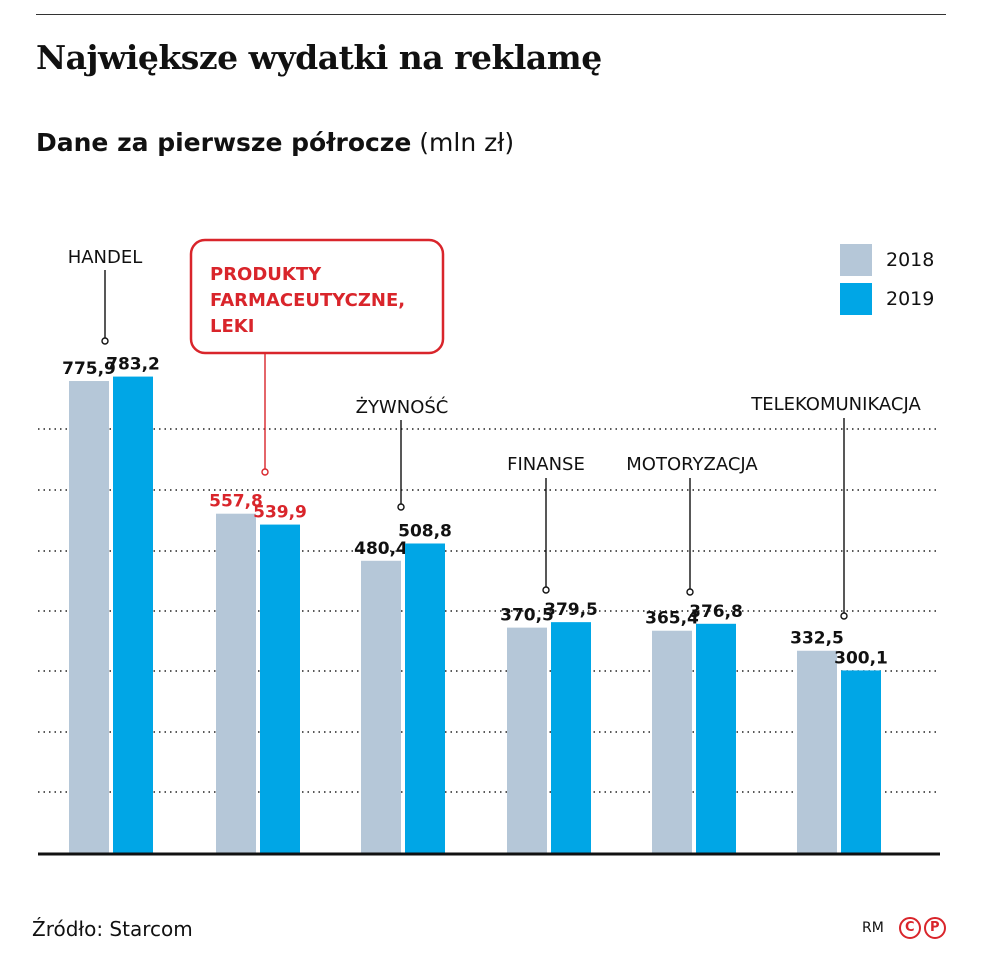  Describe the element at coordinates (467, 142) in the screenshot. I see `subtitle-unit: (mln zł)` at that location.